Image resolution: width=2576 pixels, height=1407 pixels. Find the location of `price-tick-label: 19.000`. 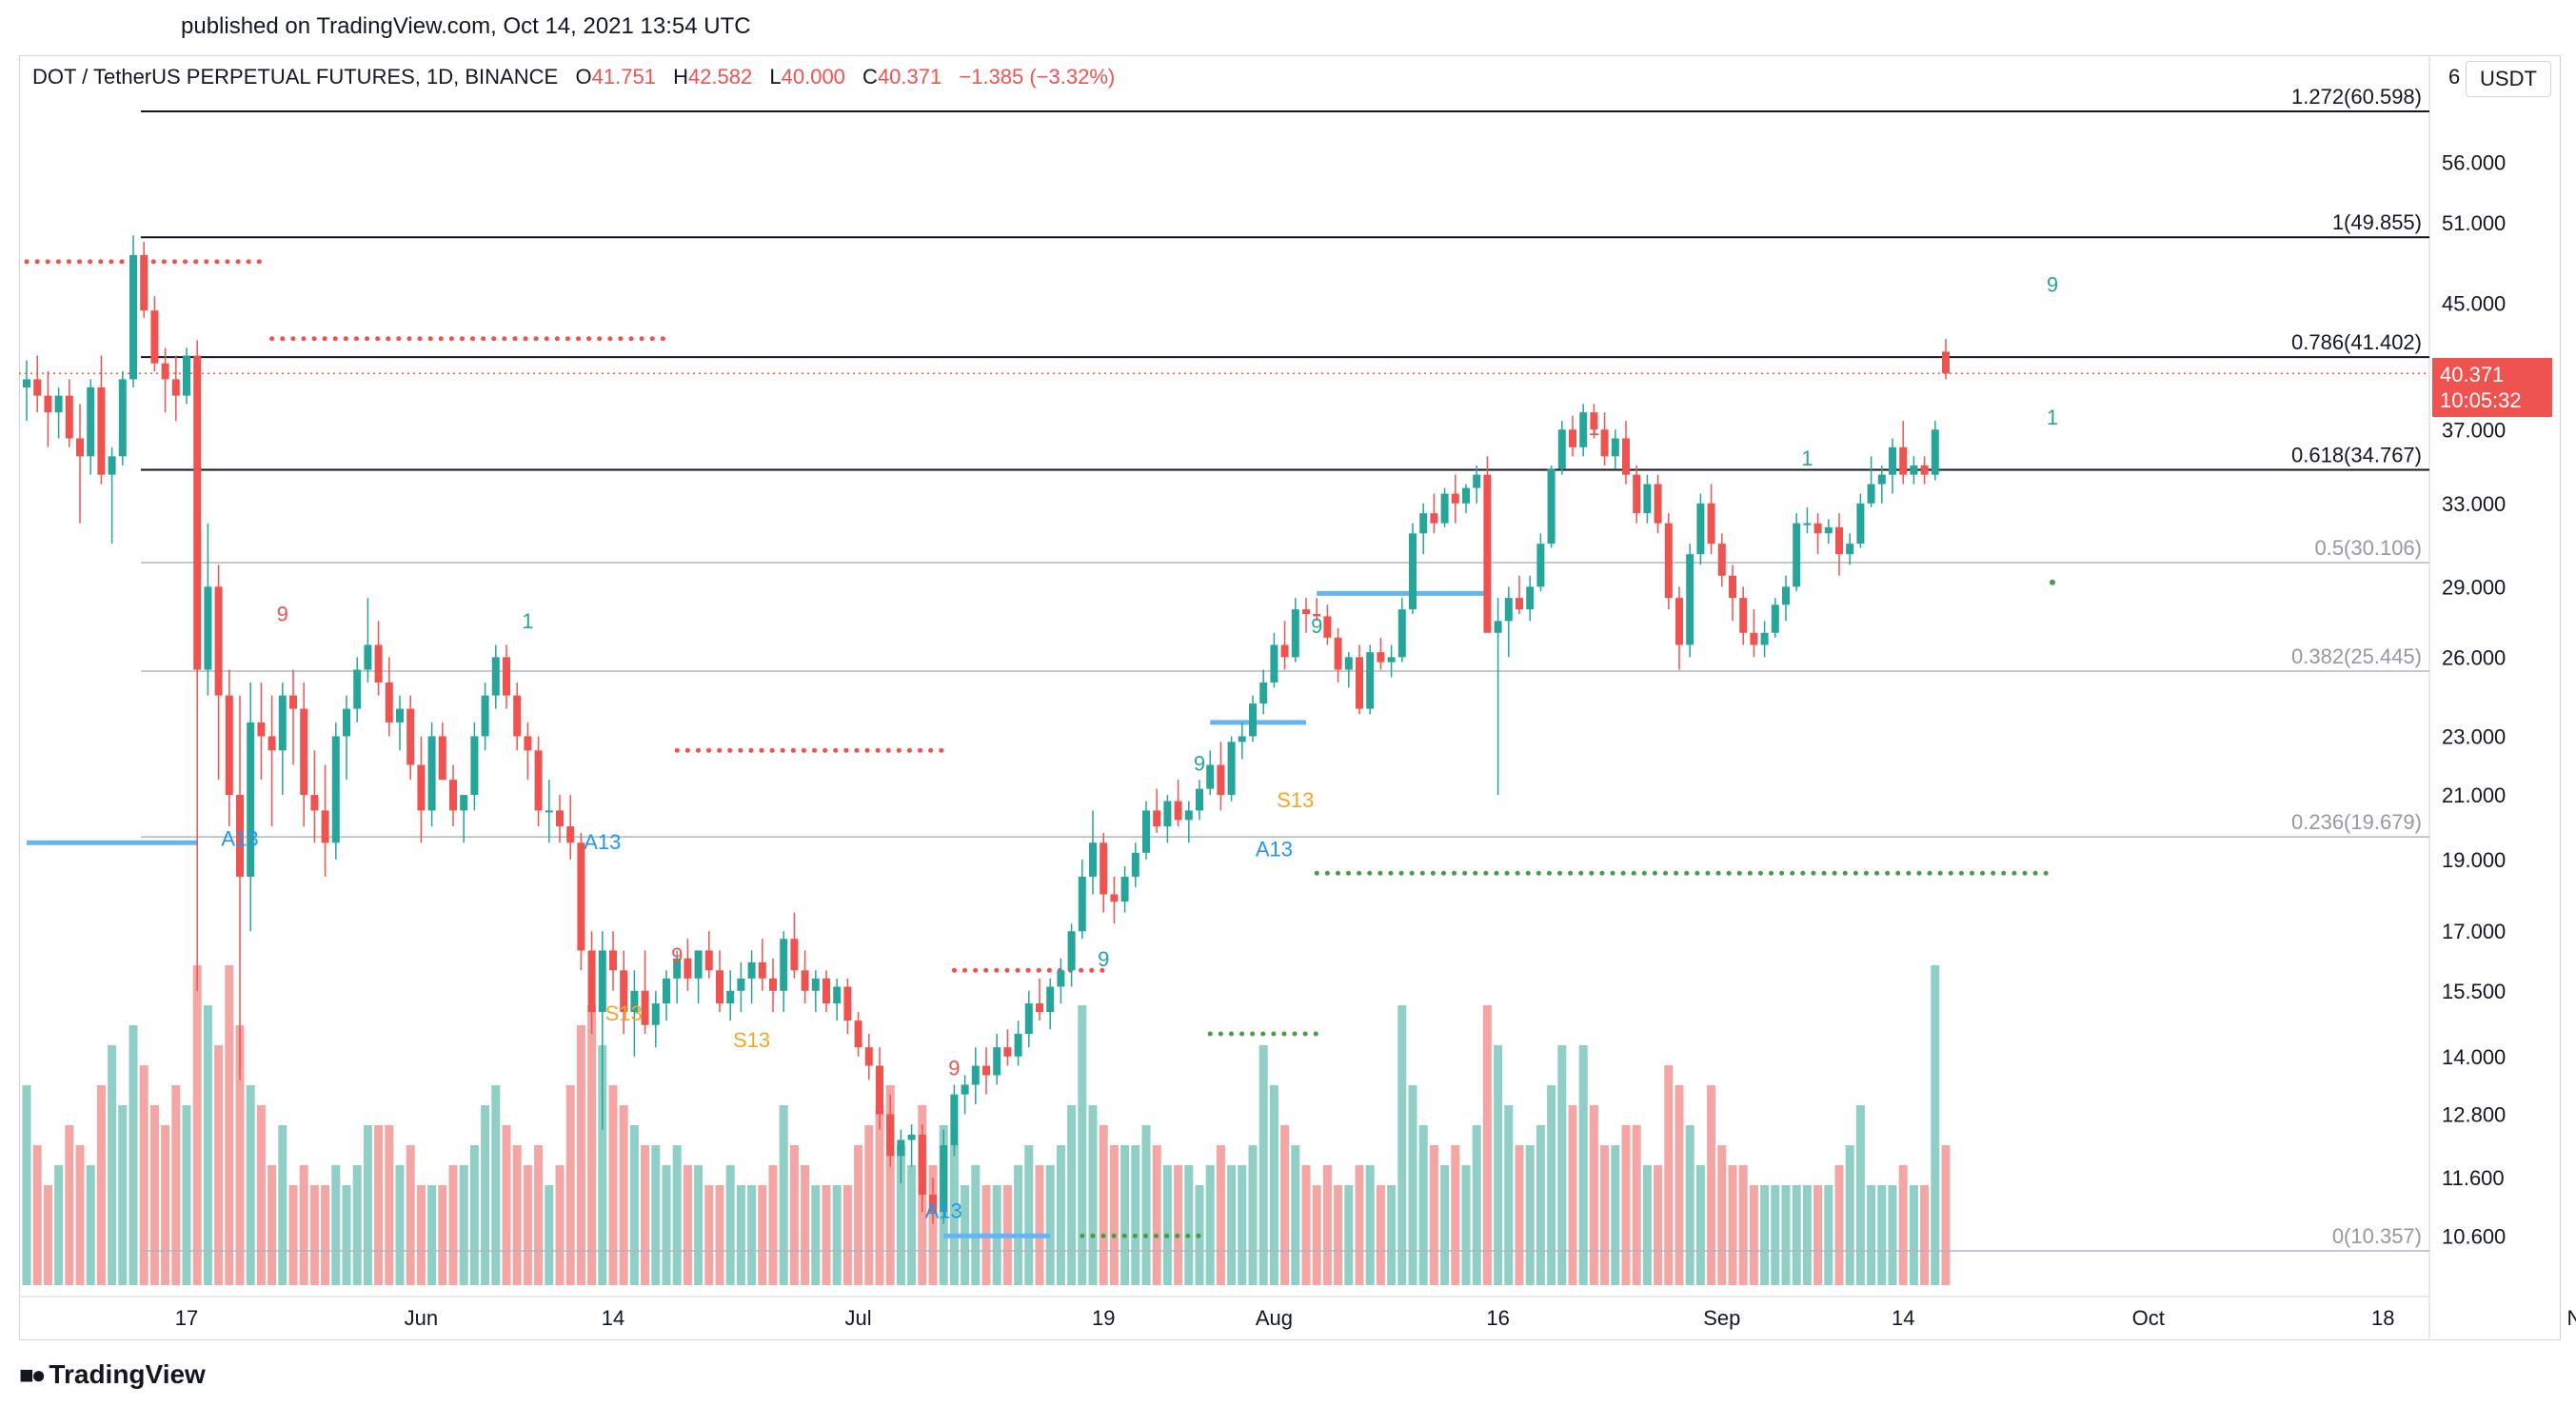

price-tick-label: 19.000 is located at coordinates (2474, 860).